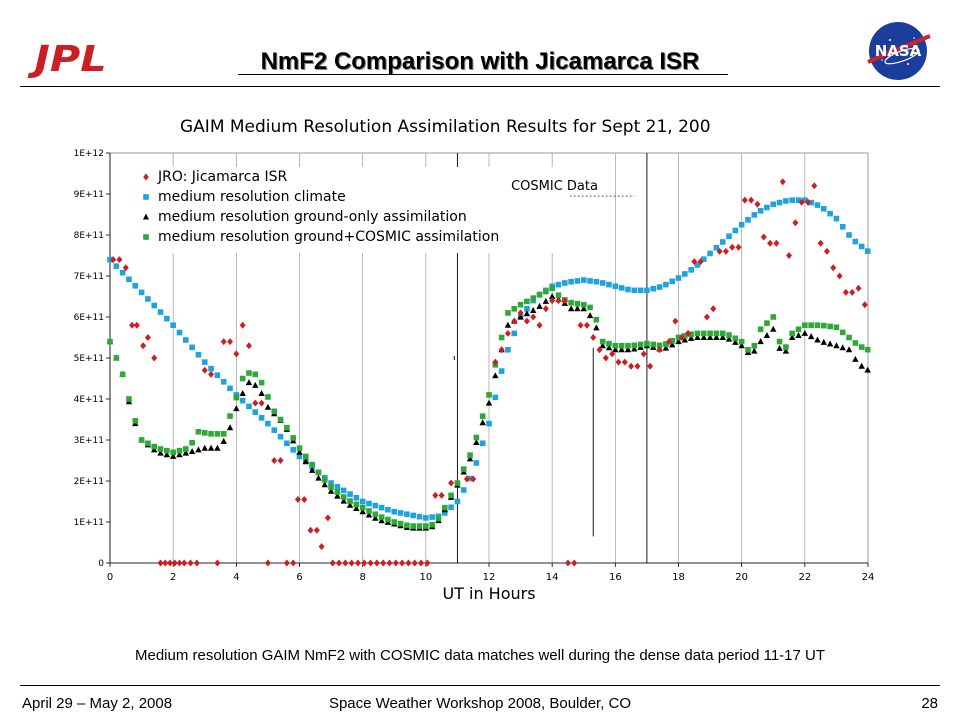 The image size is (960, 720). What do you see at coordinates (615, 577) in the screenshot?
I see `x-tick-label: 16` at bounding box center [615, 577].